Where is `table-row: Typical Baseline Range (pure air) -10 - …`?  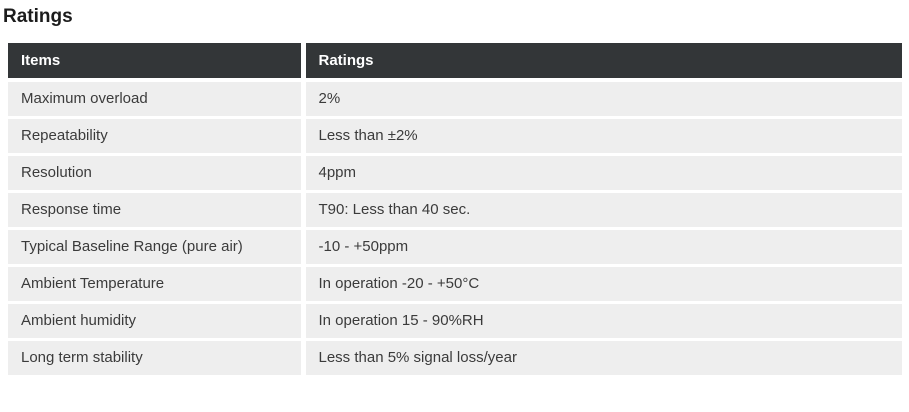 table-row: Typical Baseline Range (pure air) -10 - … is located at coordinates (455, 247).